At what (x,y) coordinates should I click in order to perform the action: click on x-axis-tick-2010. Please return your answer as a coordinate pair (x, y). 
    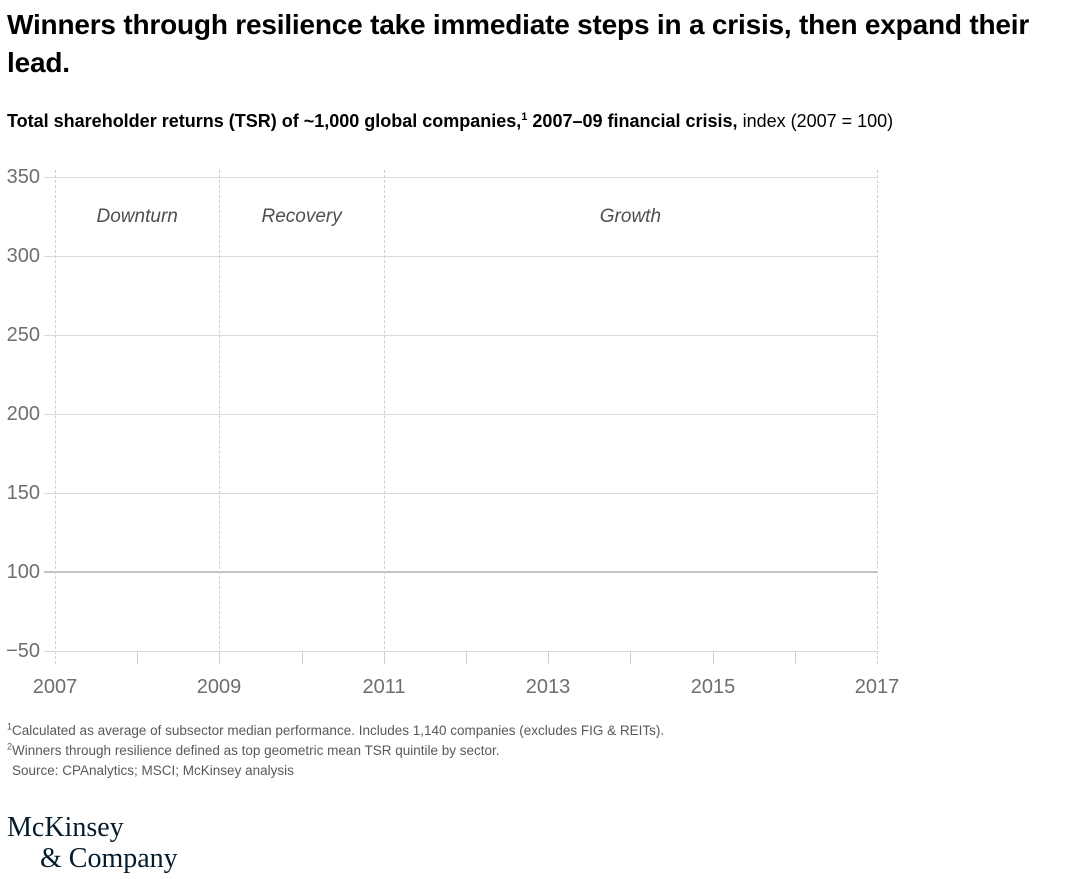
    Looking at the image, I should click on (302, 657).